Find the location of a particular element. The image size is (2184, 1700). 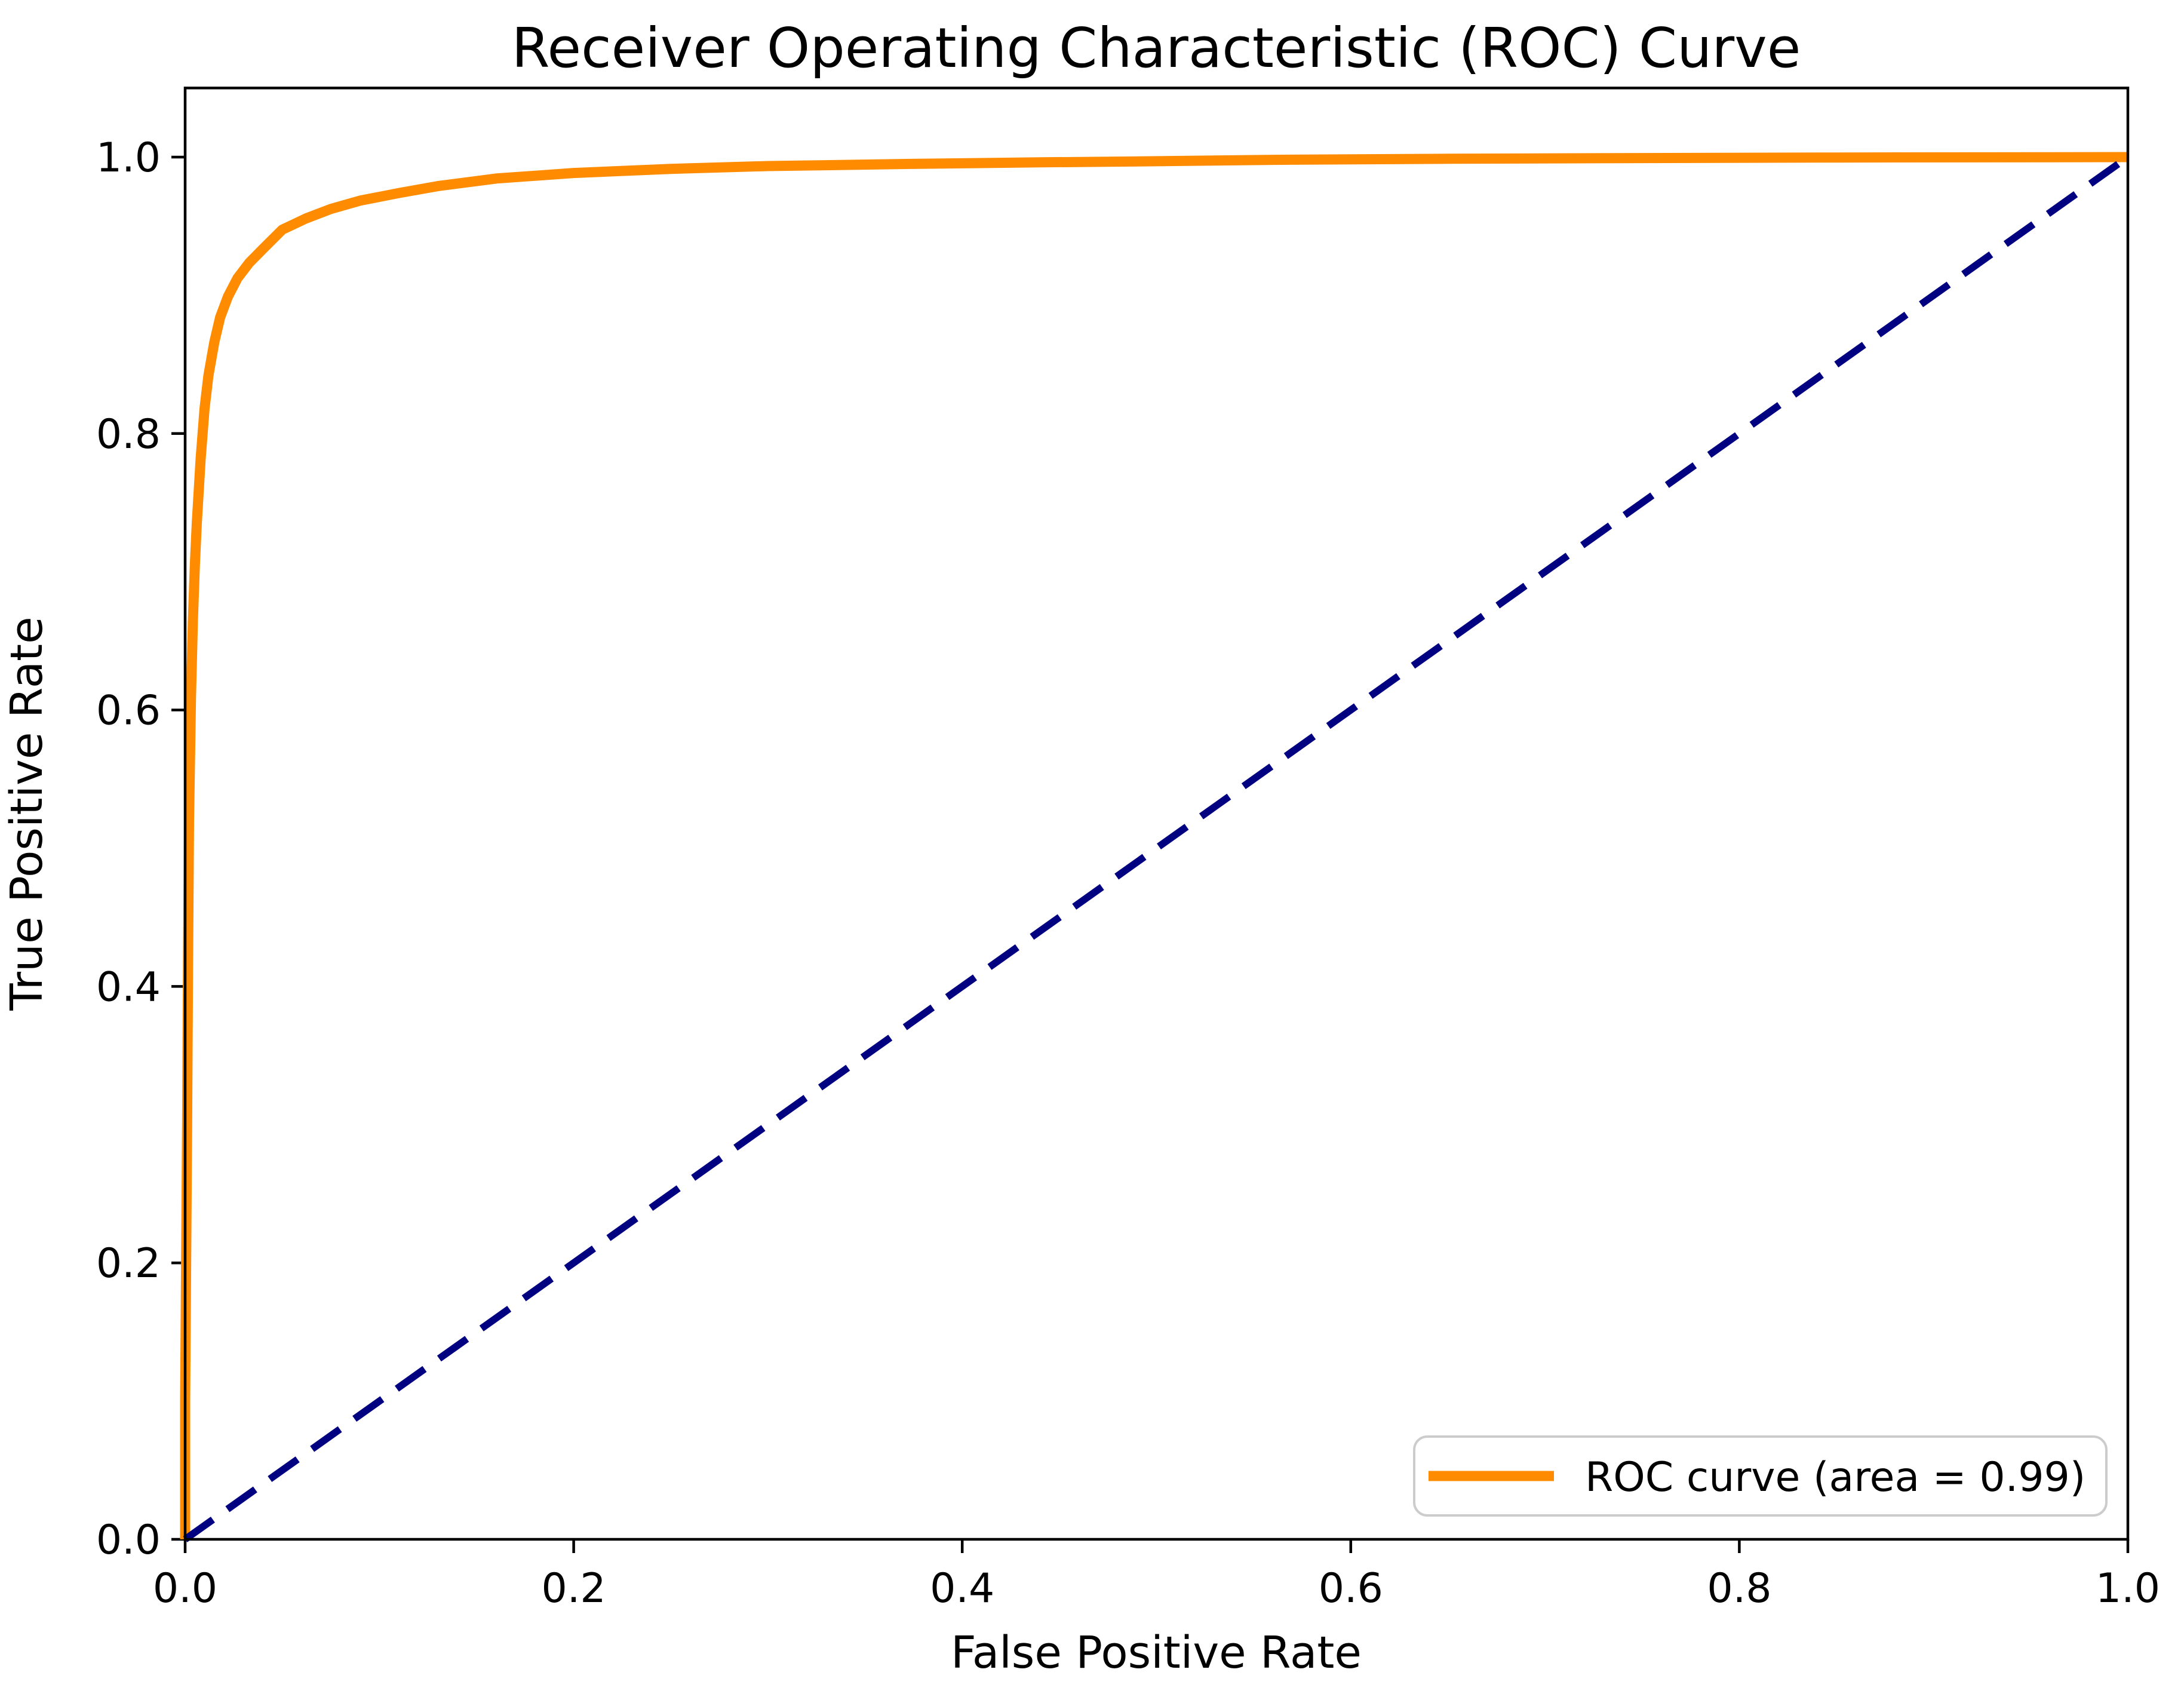

y-tick-label: 1.0 is located at coordinates (128, 158).